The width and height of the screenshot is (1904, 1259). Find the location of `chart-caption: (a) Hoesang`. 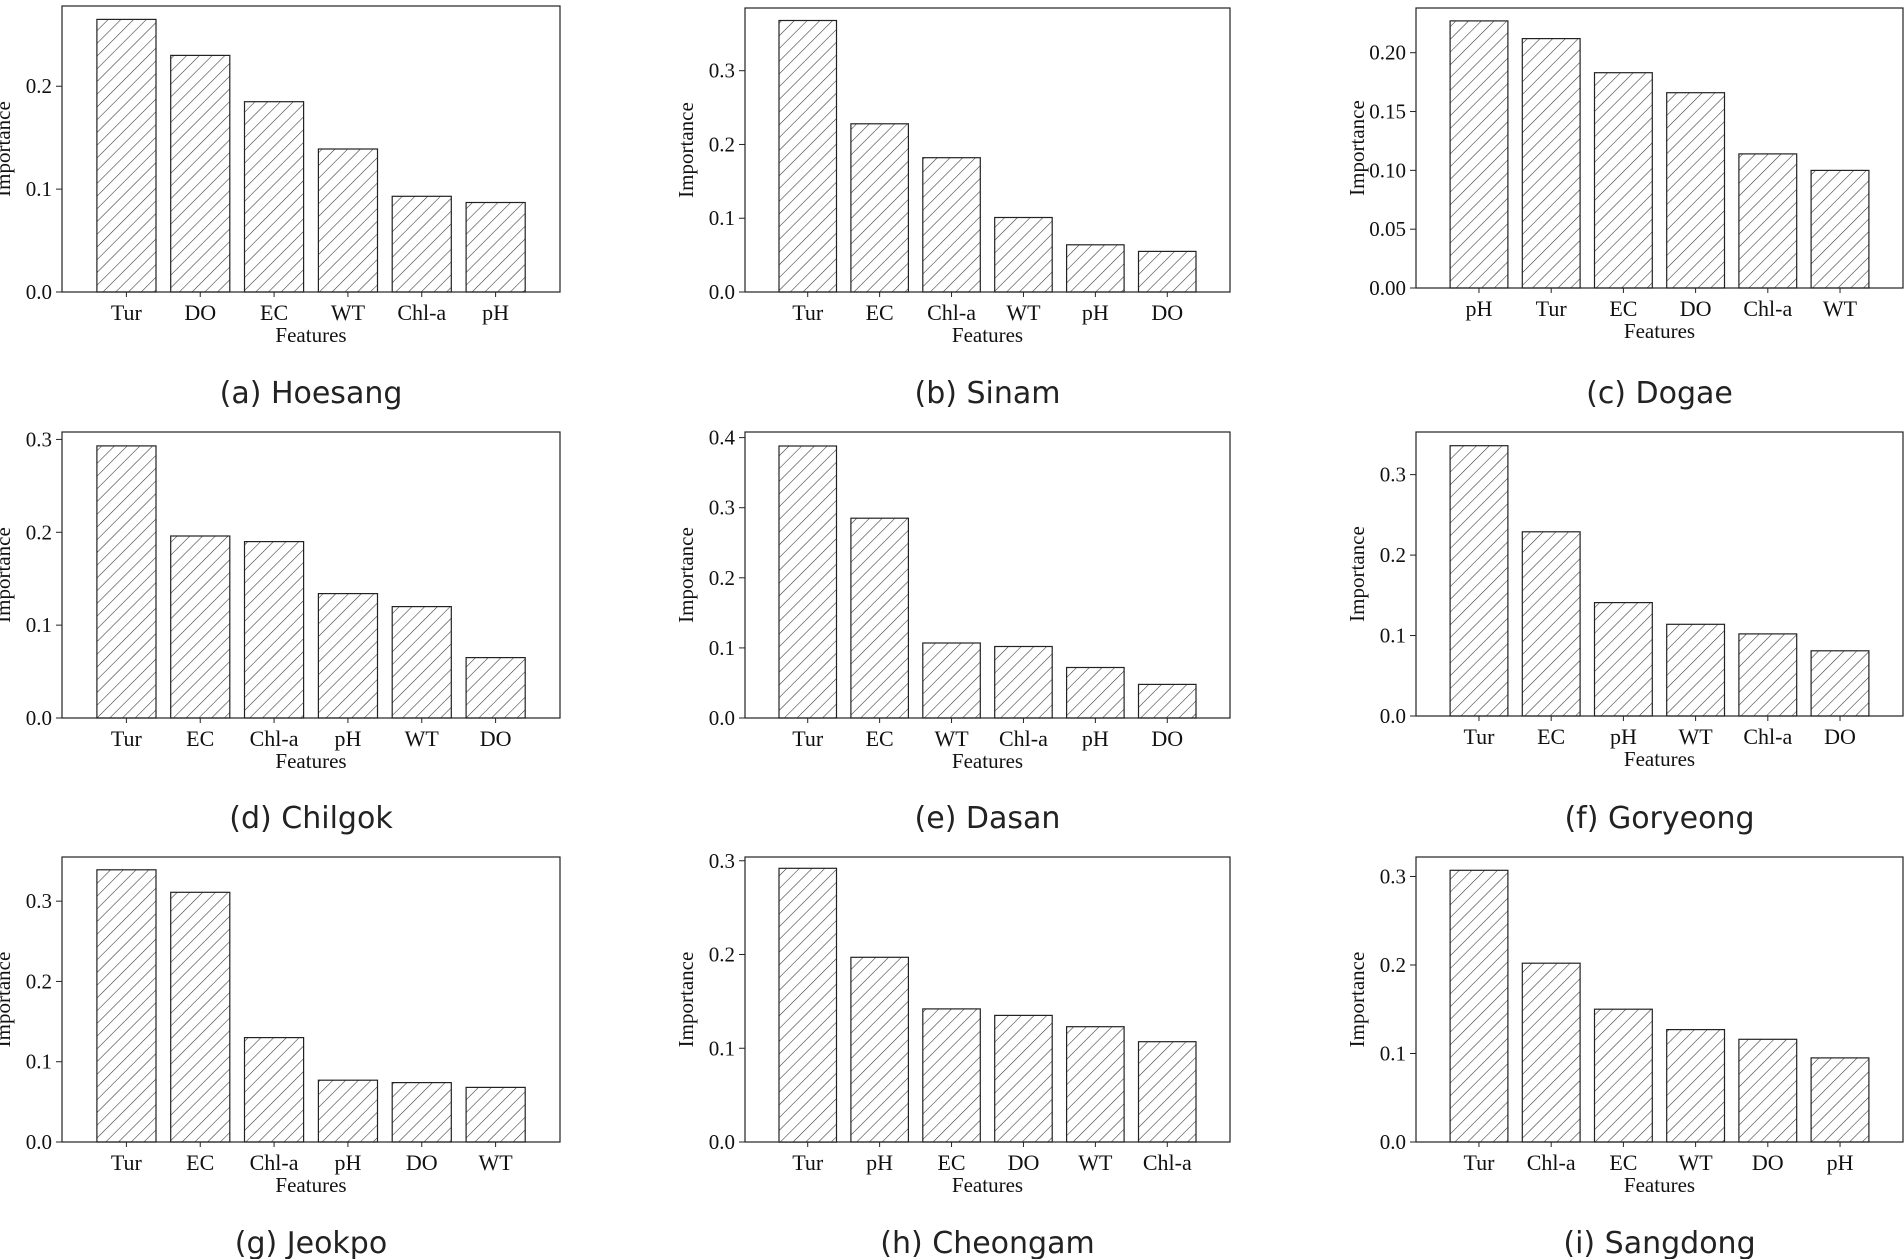

chart-caption: (a) Hoesang is located at coordinates (311, 393).